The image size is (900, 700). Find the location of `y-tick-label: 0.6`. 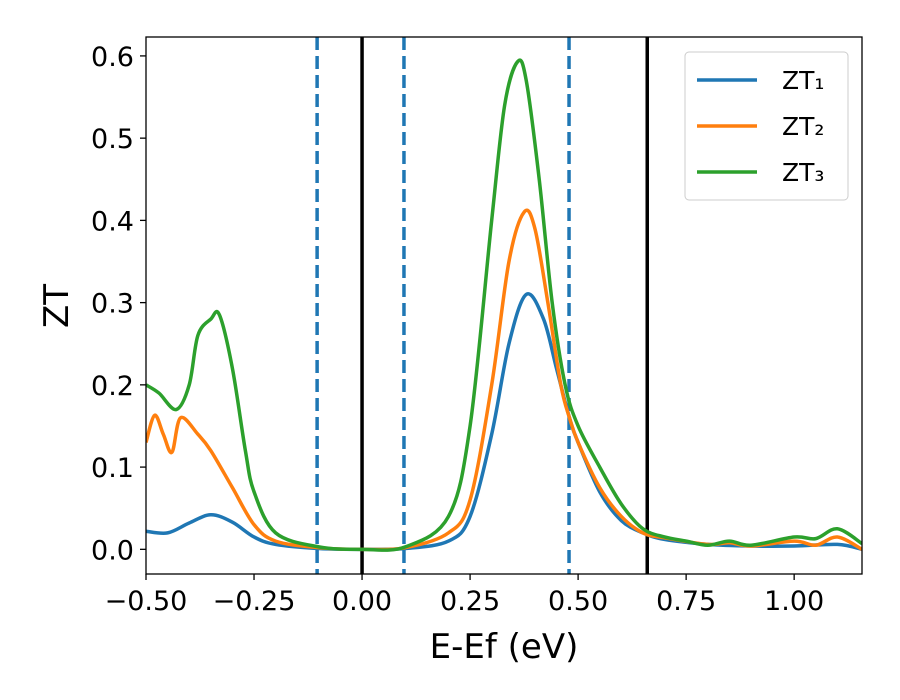

y-tick-label: 0.6 is located at coordinates (112, 57).